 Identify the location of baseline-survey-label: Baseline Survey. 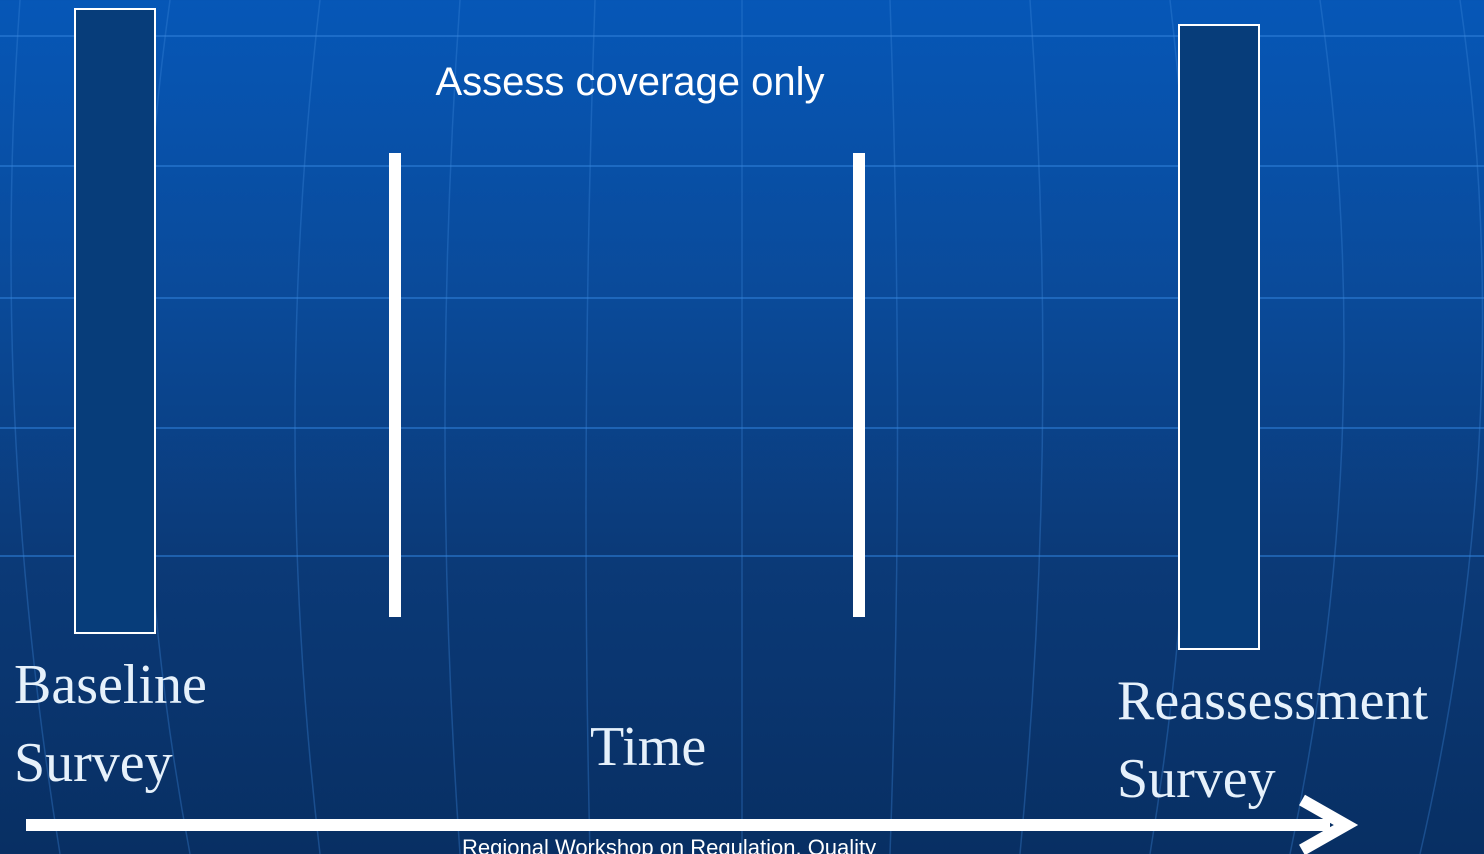
(110, 724).